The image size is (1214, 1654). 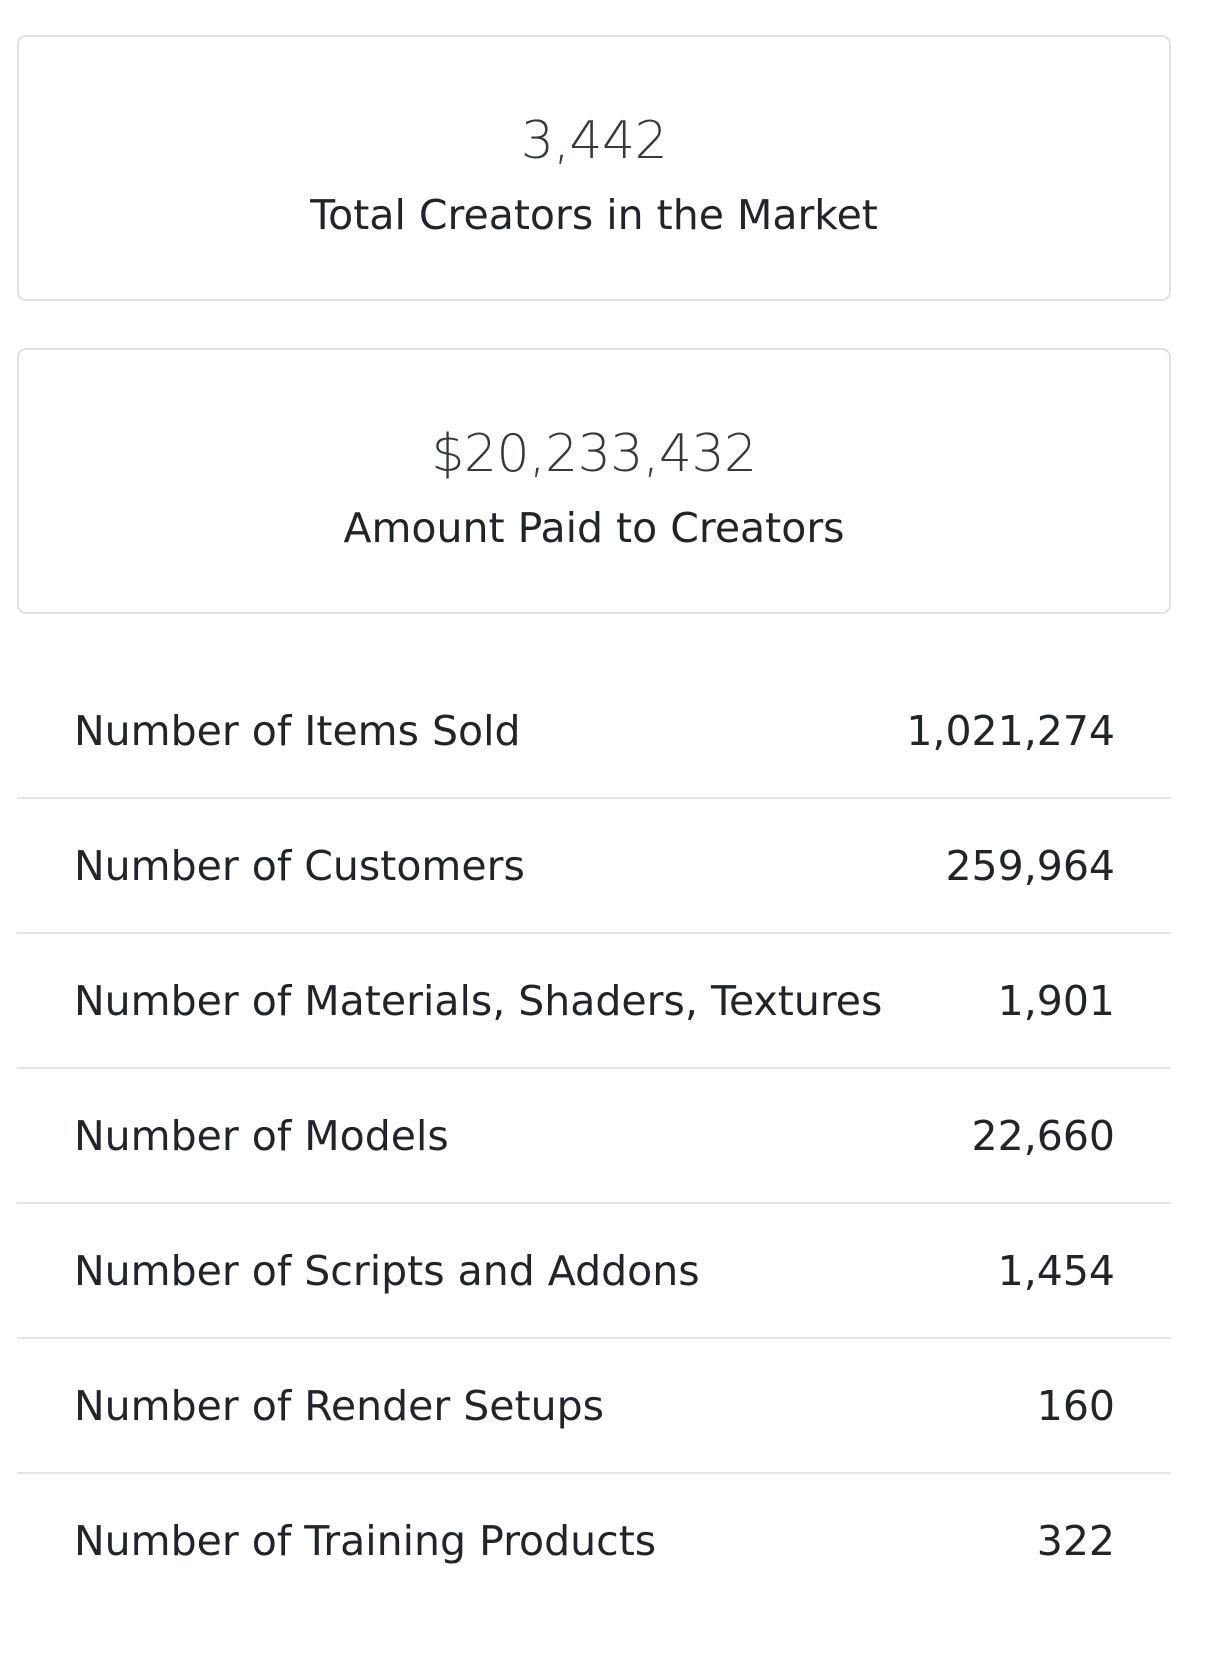 I want to click on stats-row-items-sold: Number of Items Sold 1,021,274, so click(x=594, y=731).